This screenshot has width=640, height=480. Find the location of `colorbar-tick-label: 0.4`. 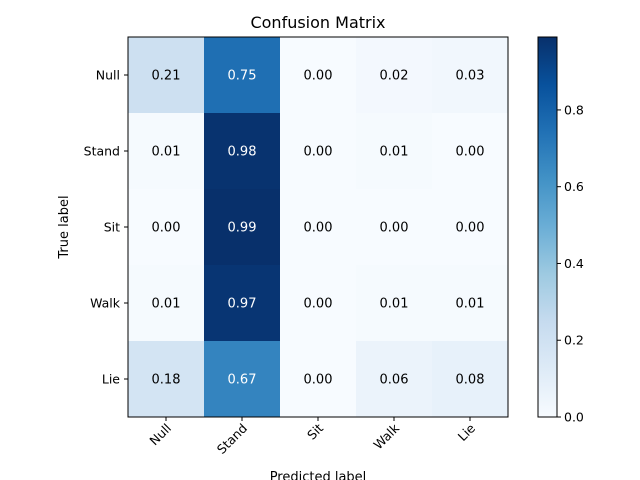

colorbar-tick-label: 0.4 is located at coordinates (574, 263).